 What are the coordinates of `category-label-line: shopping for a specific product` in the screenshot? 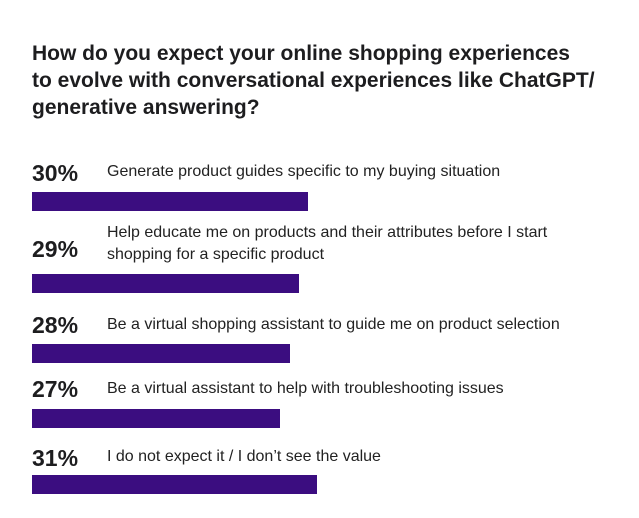 It's located at (216, 254).